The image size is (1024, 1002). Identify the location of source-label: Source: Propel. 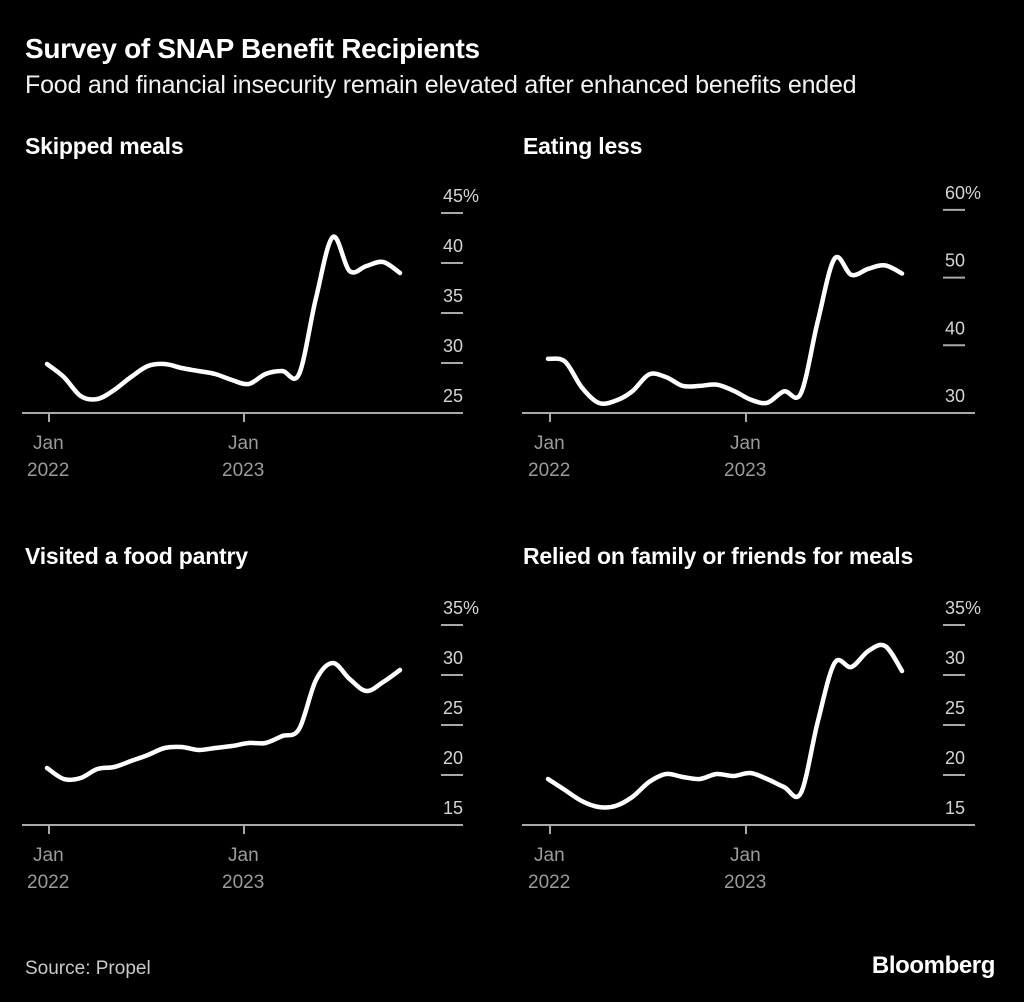
(88, 968).